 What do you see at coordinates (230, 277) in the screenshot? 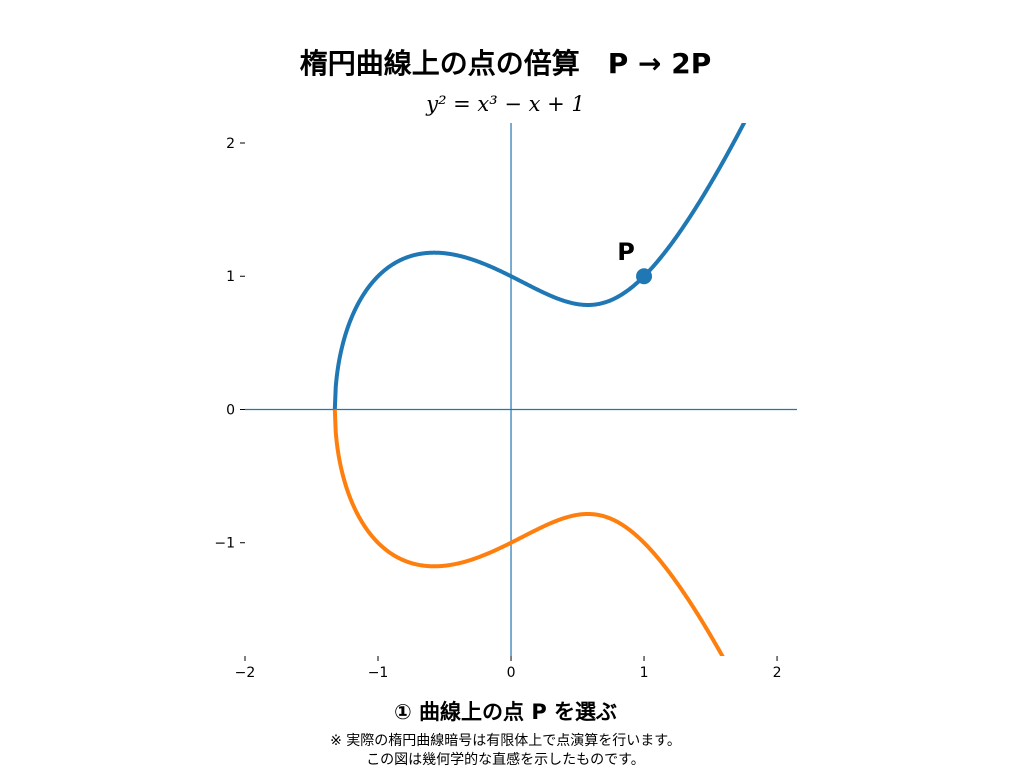
I see `y-tick-label: 1` at bounding box center [230, 277].